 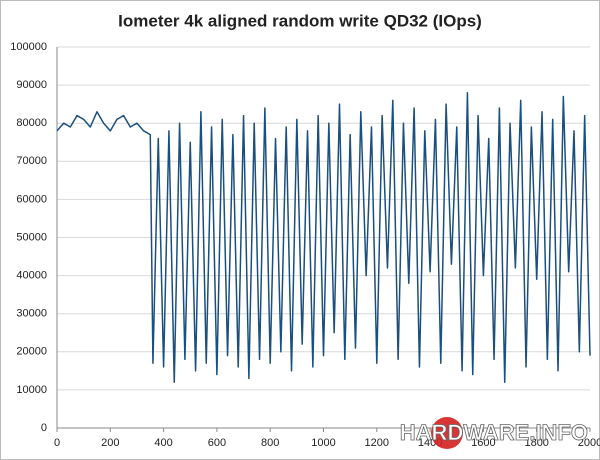 What do you see at coordinates (57, 443) in the screenshot?
I see `x-tick-label: 0` at bounding box center [57, 443].